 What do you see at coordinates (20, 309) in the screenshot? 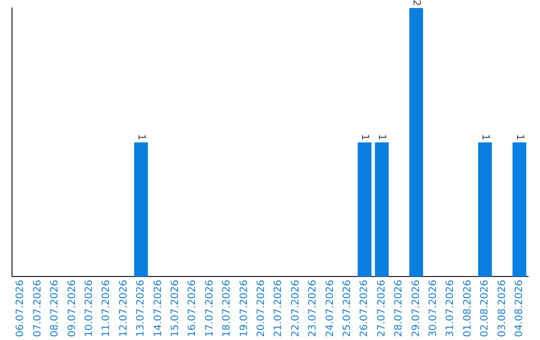
I see `x-tick-label: 06.07.2026` at bounding box center [20, 309].